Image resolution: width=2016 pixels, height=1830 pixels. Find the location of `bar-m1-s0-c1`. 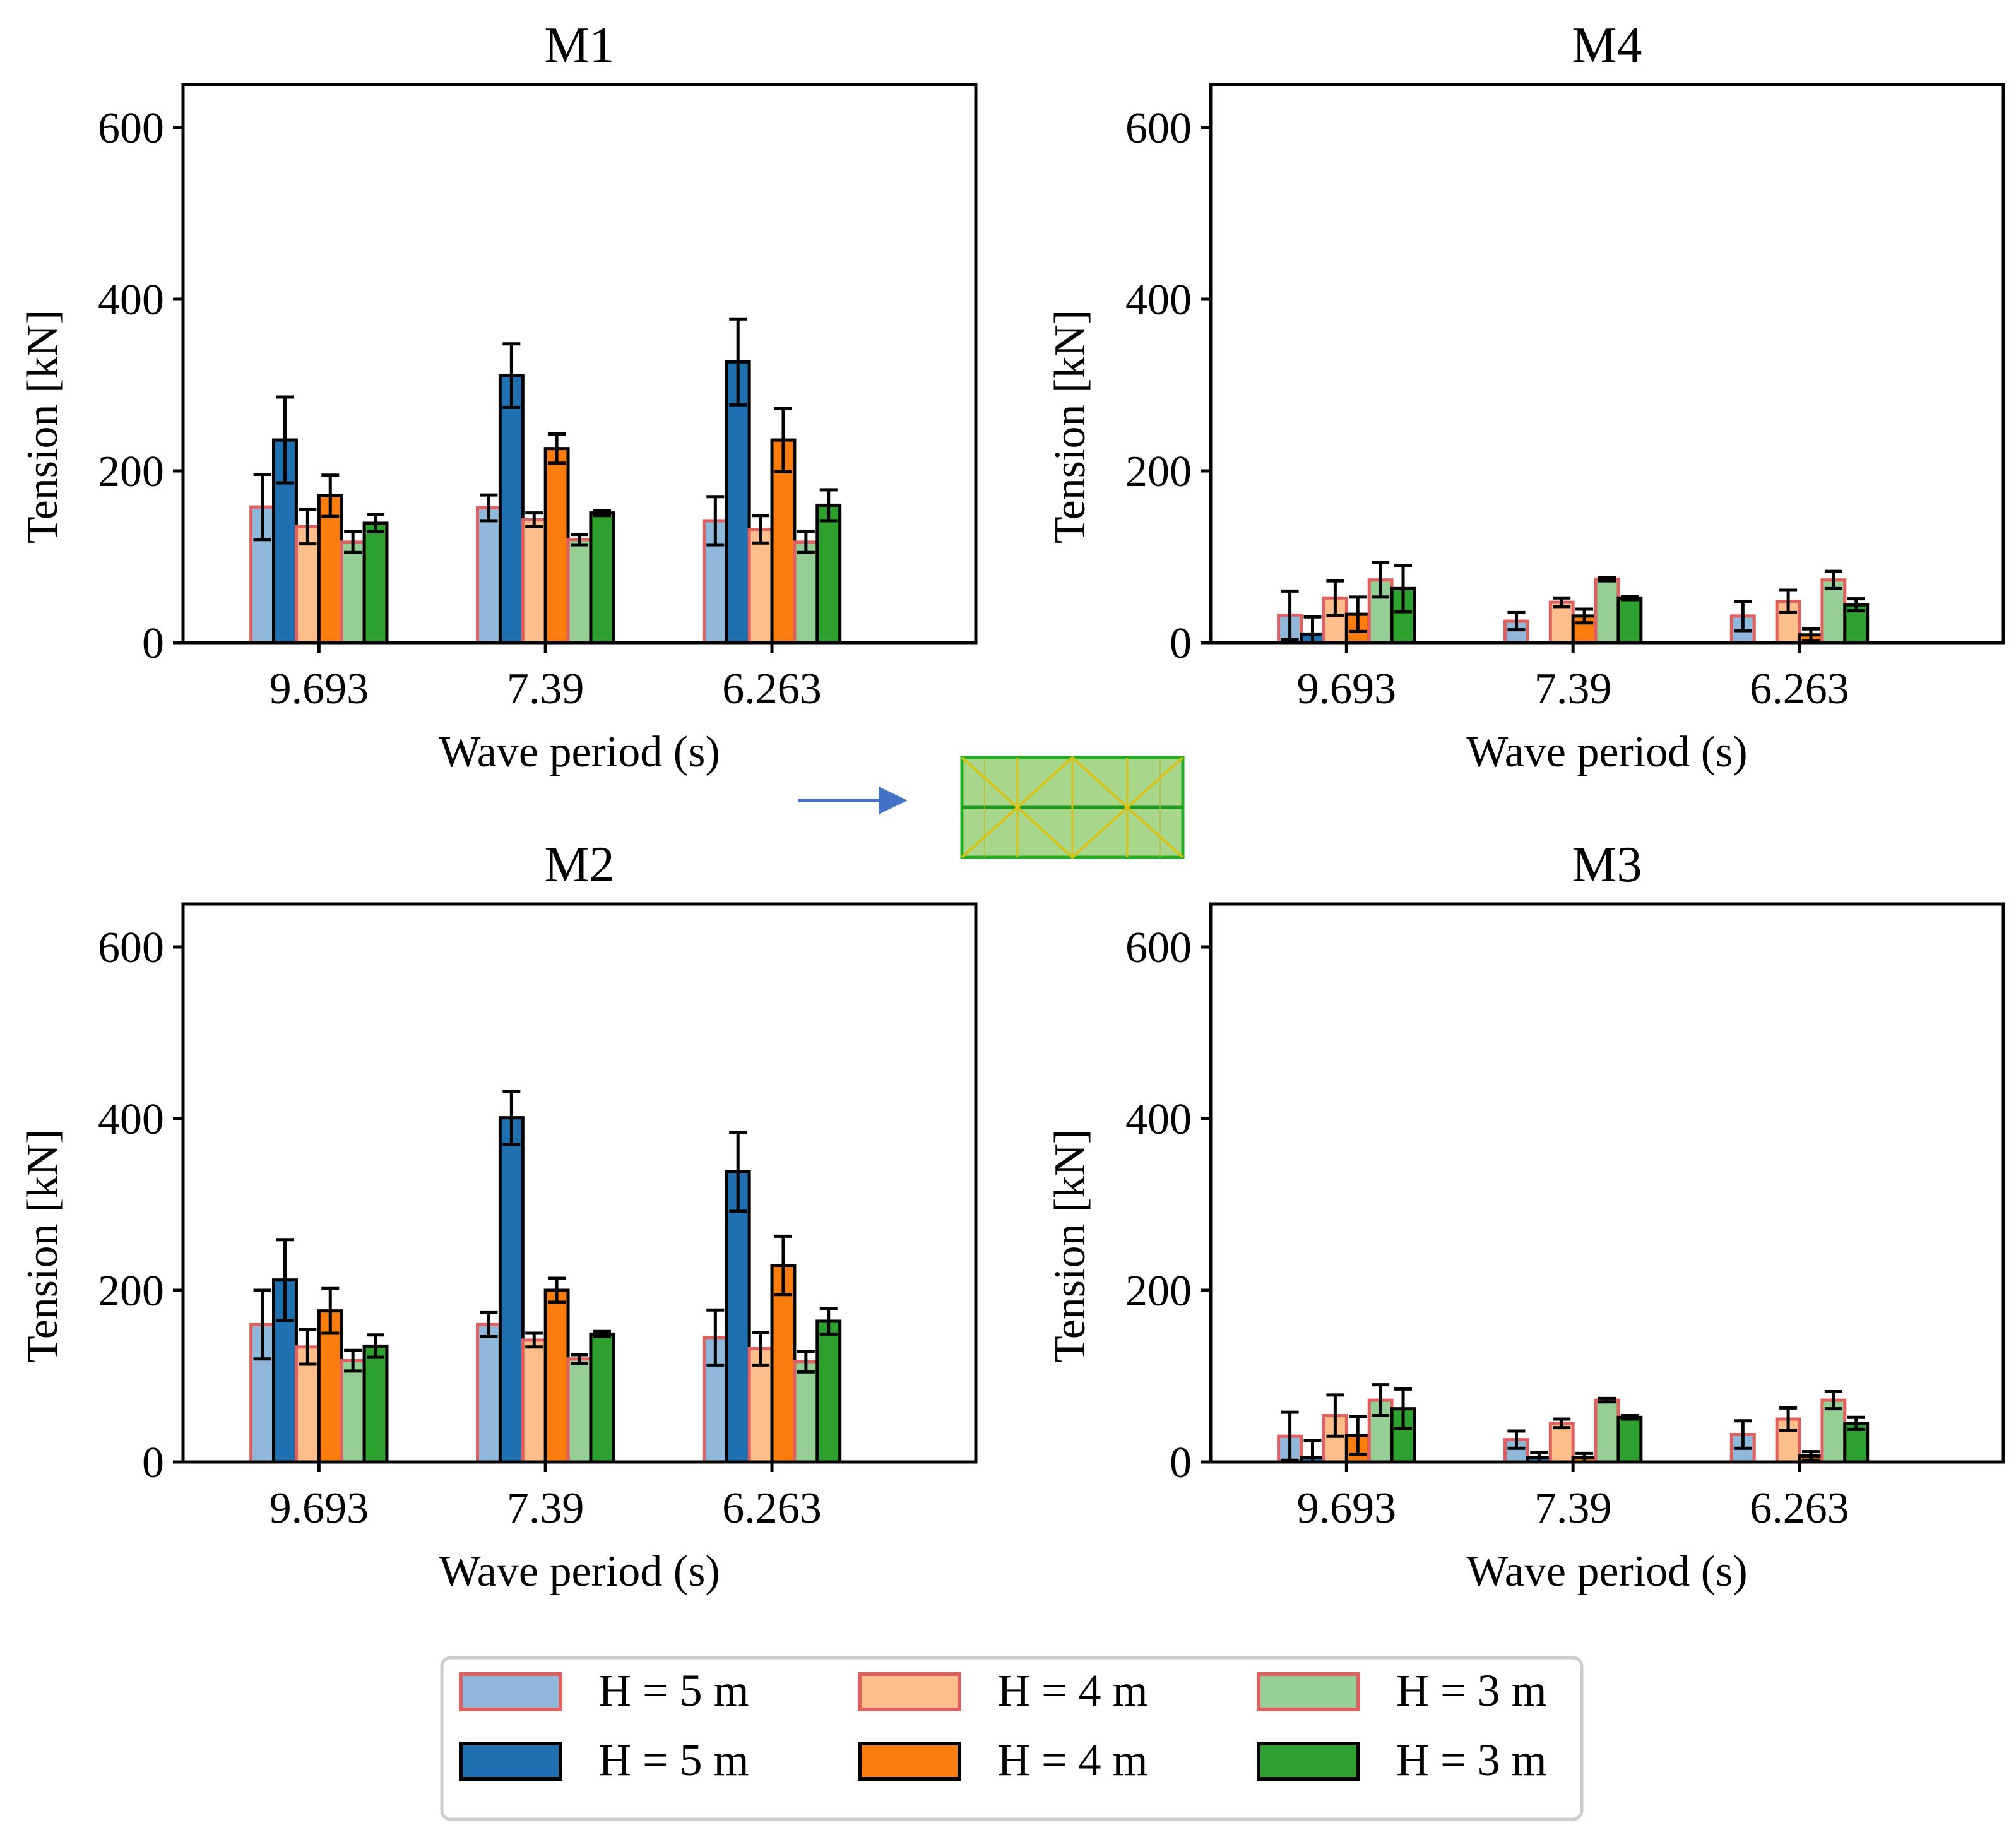

bar-m1-s0-c1 is located at coordinates (489, 575).